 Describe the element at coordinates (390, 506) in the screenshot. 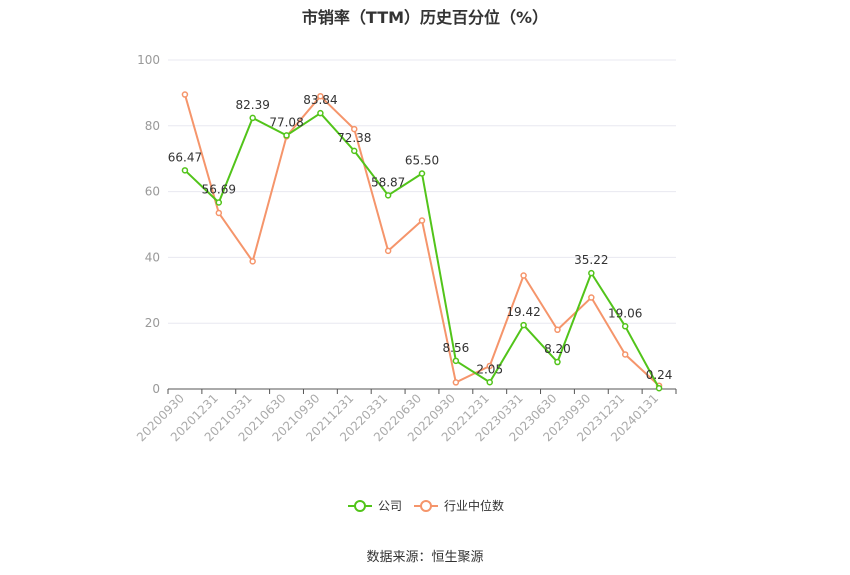

I see `legend-label-company: 公司` at that location.